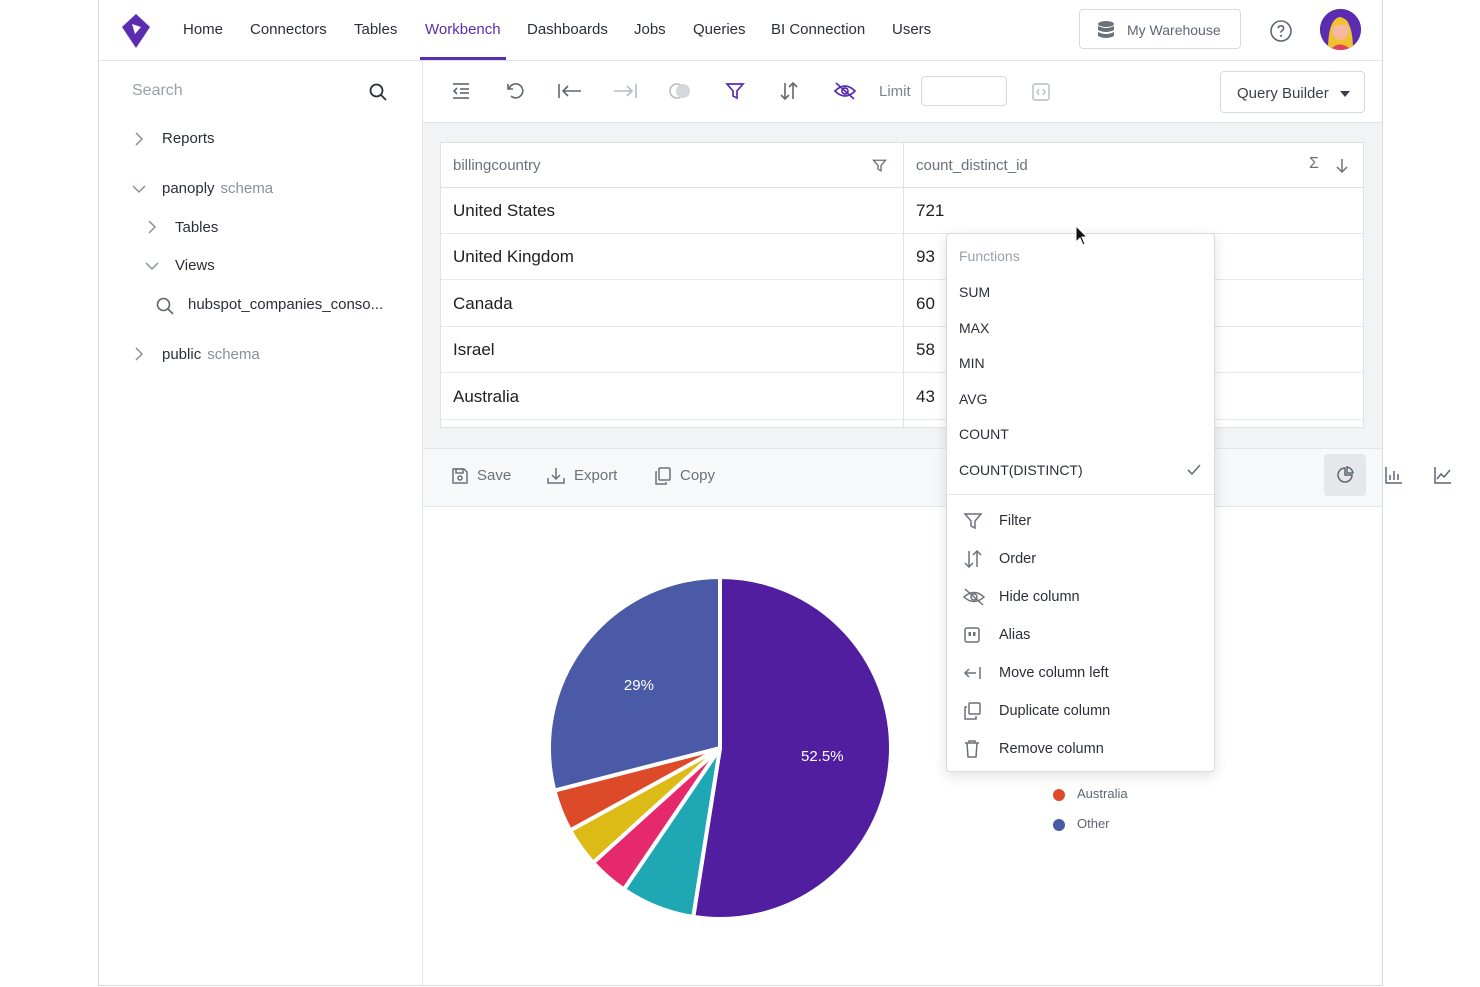 This screenshot has width=1480, height=987. I want to click on table-row: Israel 58, so click(902, 350).